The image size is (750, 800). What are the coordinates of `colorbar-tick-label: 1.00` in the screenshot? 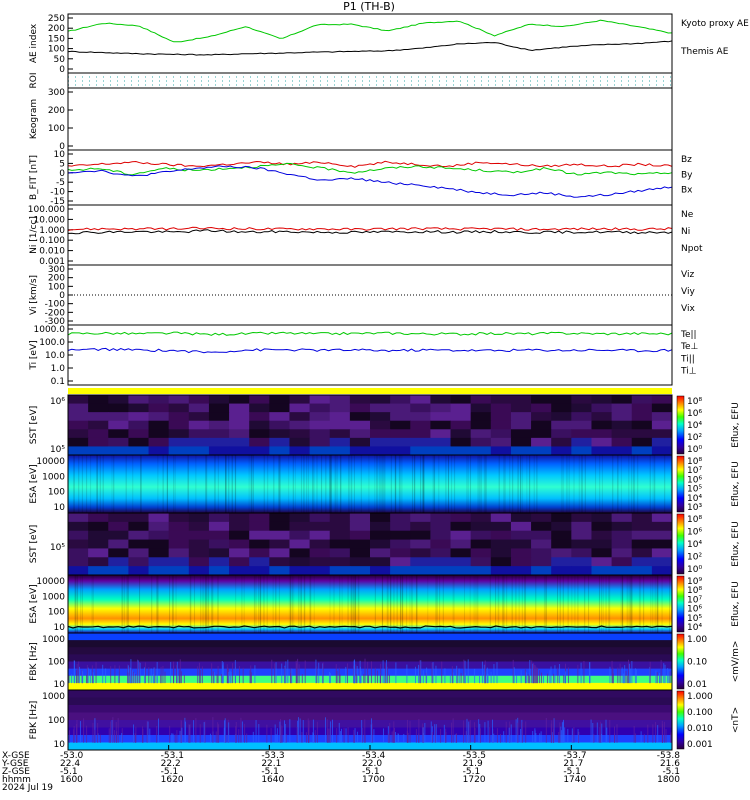 It's located at (697, 640).